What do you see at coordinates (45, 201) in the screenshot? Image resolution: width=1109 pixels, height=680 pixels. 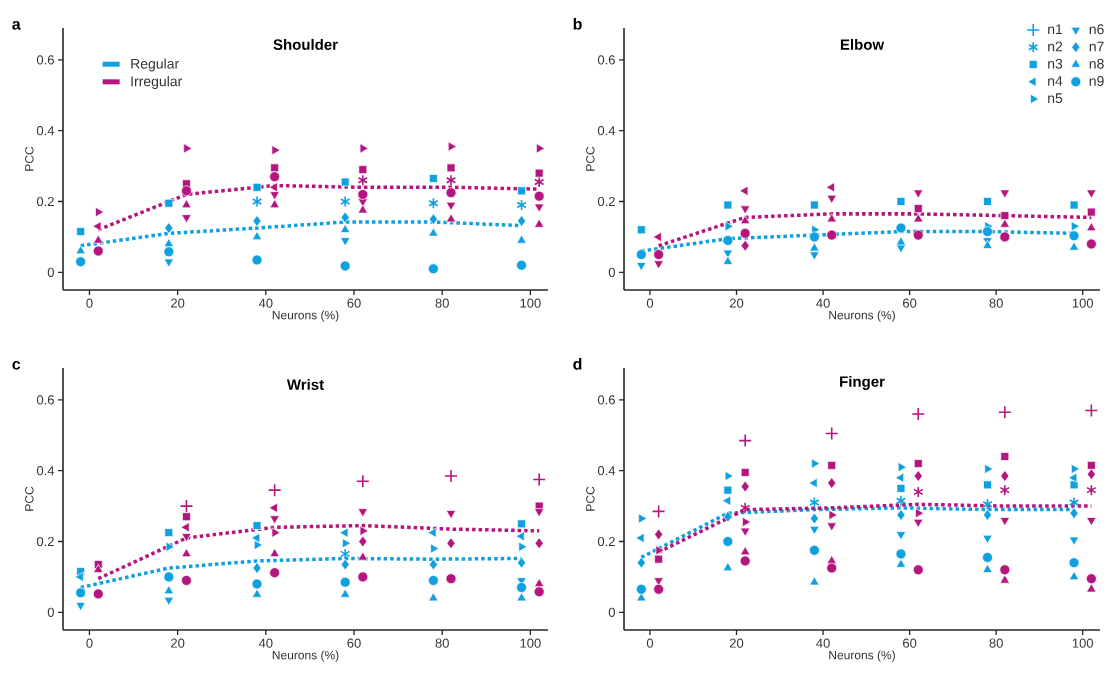 I see `y-tick-label: 0.2` at bounding box center [45, 201].